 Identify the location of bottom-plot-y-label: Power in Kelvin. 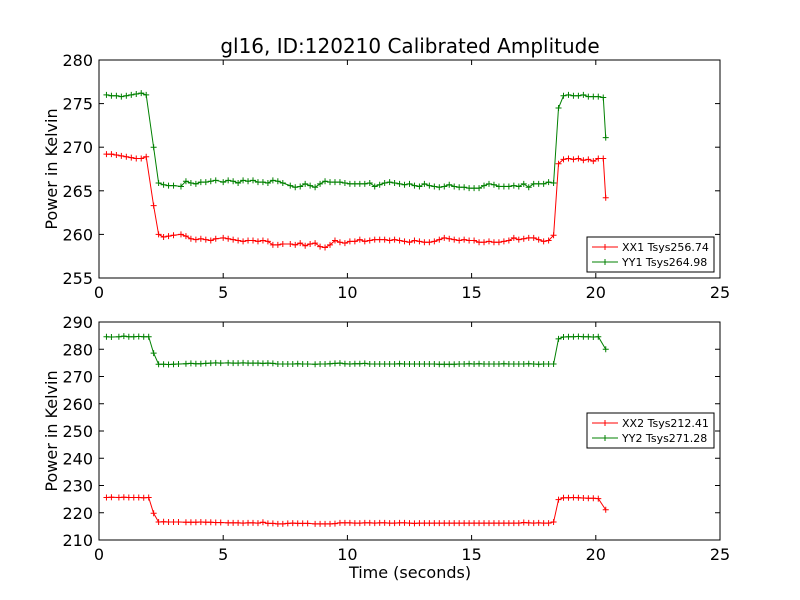
(51, 430).